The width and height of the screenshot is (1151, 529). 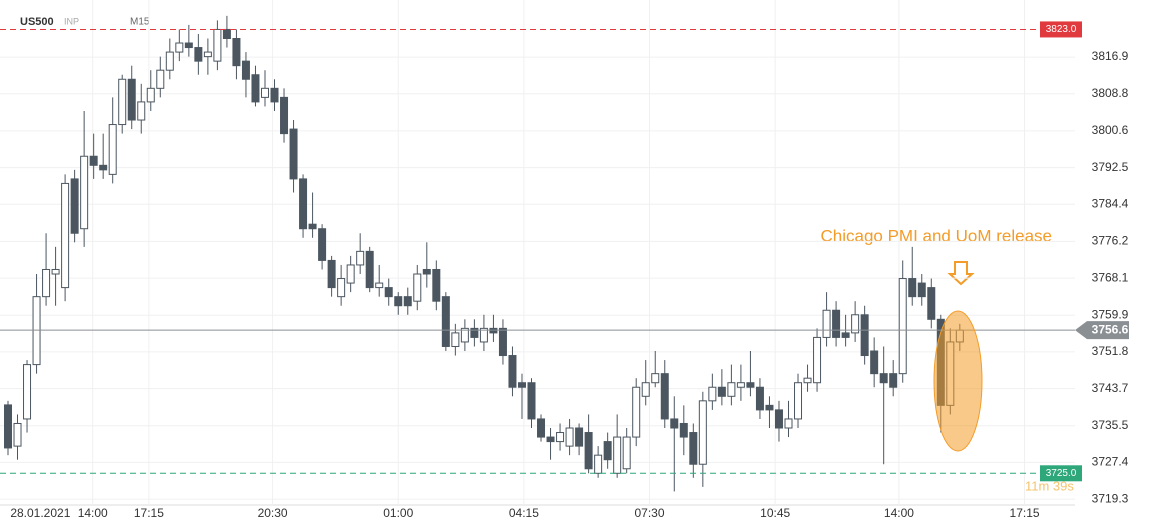 What do you see at coordinates (1110, 388) in the screenshot?
I see `y-tick-label: 3743.7` at bounding box center [1110, 388].